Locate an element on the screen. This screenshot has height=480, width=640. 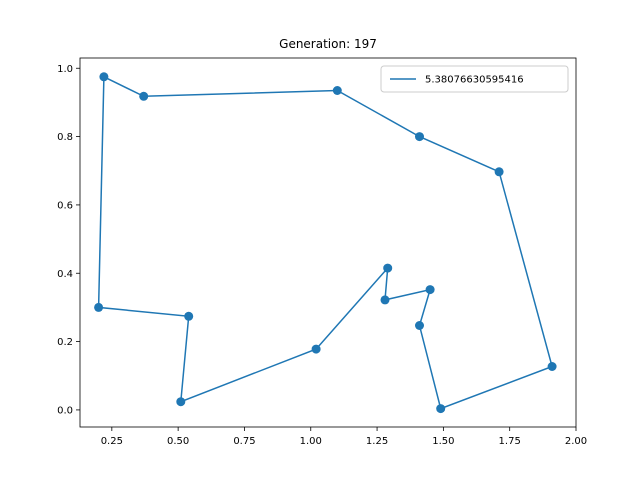
x-tick-label-6: 1.75 is located at coordinates (510, 441).